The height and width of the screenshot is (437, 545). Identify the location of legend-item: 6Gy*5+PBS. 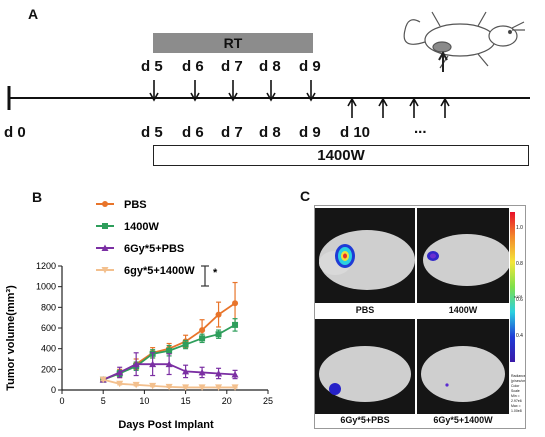
(140, 249).